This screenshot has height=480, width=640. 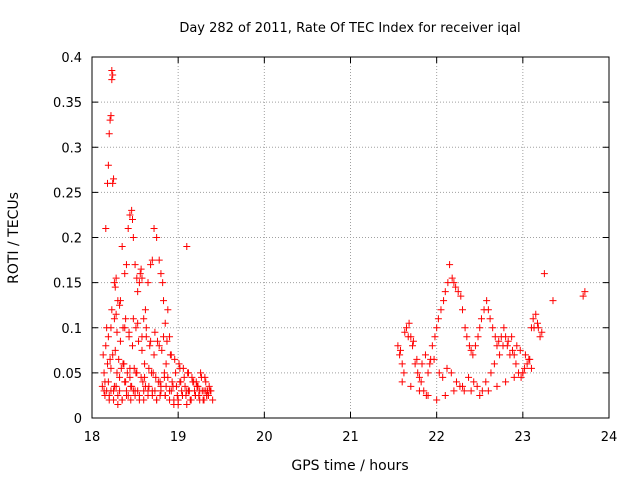 What do you see at coordinates (436, 437) in the screenshot?
I see `x-tick-label: 22` at bounding box center [436, 437].